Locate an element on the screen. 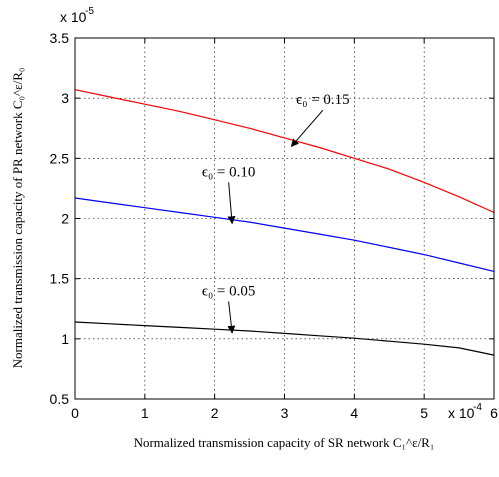  y-multiplier: x 10 is located at coordinates (73, 17).